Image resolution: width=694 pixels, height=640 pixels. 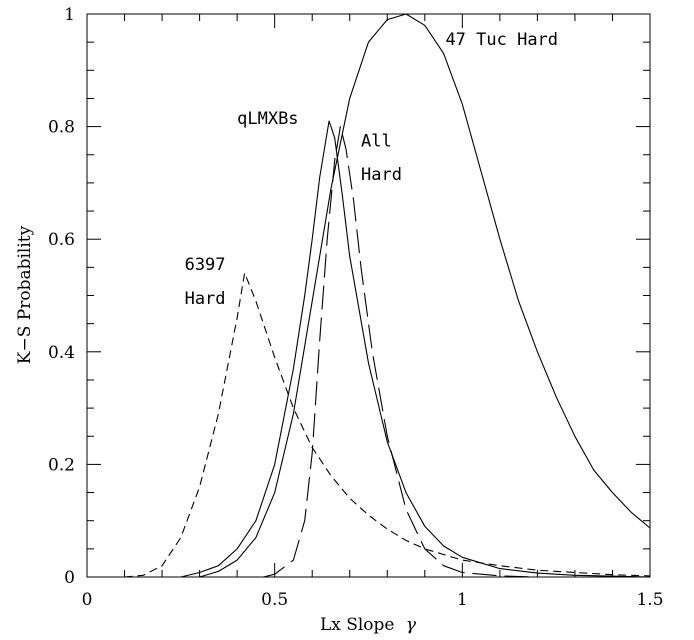 What do you see at coordinates (61, 128) in the screenshot?
I see `y-tick-label: 0.8` at bounding box center [61, 128].